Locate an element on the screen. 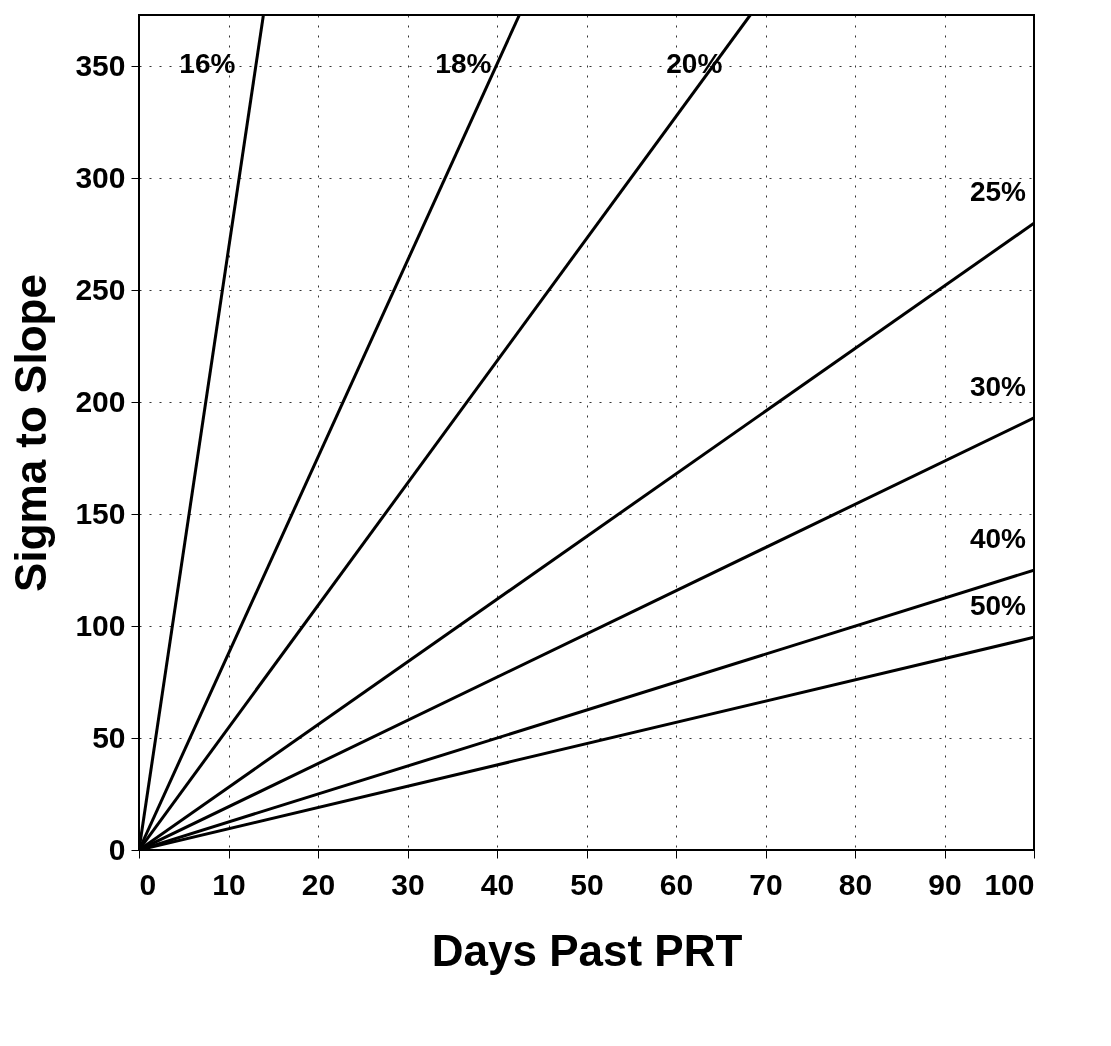 The width and height of the screenshot is (1111, 1046). x-tick-label: 80 is located at coordinates (855, 884).